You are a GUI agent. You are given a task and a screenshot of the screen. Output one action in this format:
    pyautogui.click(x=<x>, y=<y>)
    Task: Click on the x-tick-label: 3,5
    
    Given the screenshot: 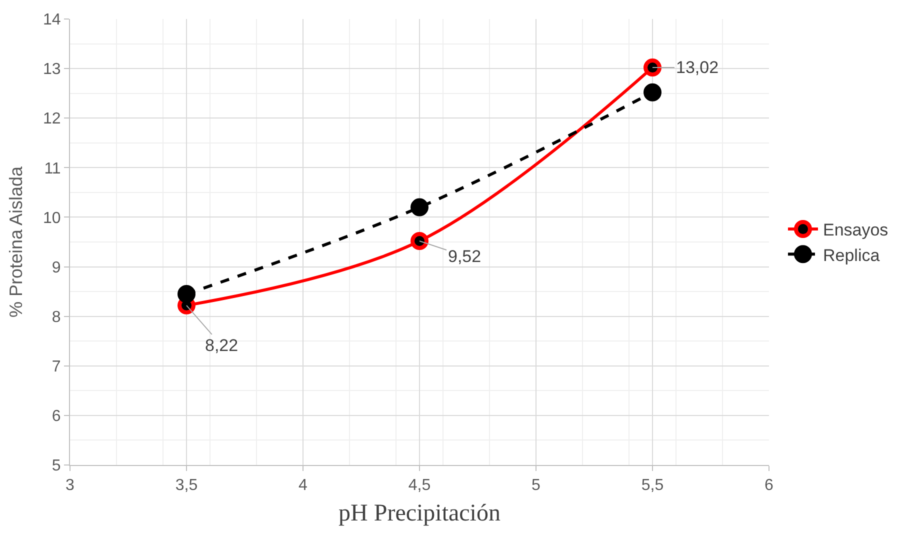 What is the action you would take?
    pyautogui.click(x=186, y=485)
    